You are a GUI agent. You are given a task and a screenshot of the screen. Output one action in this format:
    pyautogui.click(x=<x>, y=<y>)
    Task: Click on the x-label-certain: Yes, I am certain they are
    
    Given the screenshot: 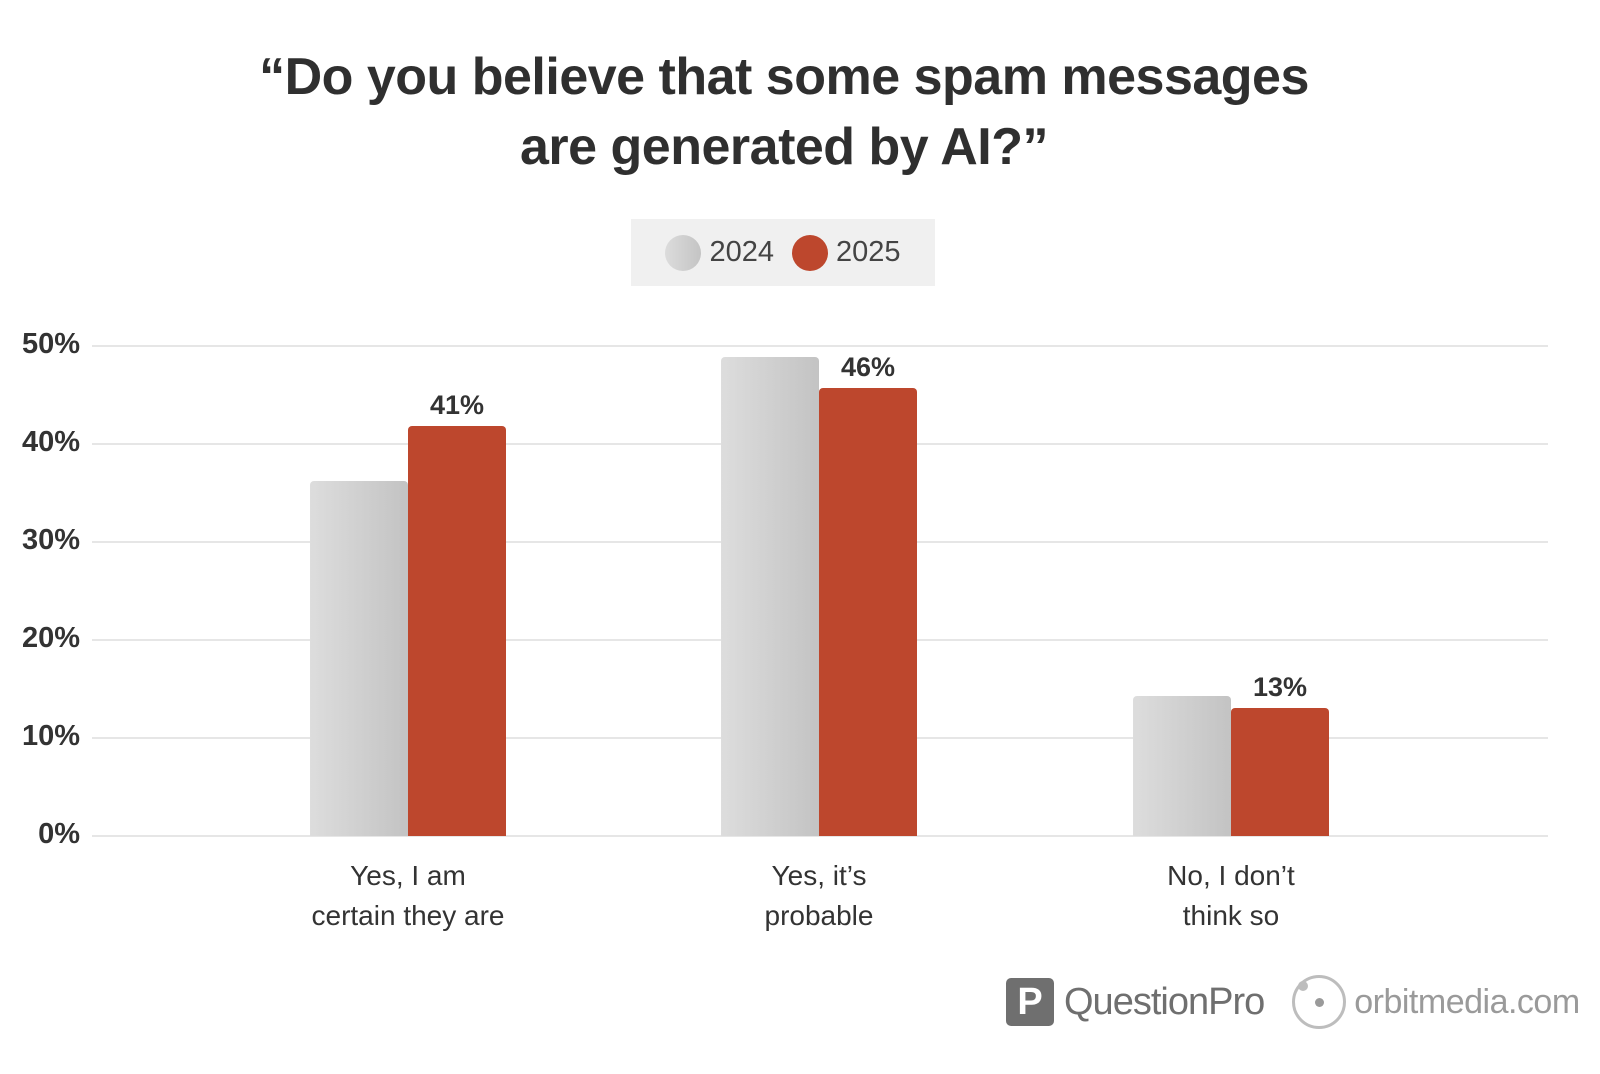 What is the action you would take?
    pyautogui.click(x=408, y=896)
    